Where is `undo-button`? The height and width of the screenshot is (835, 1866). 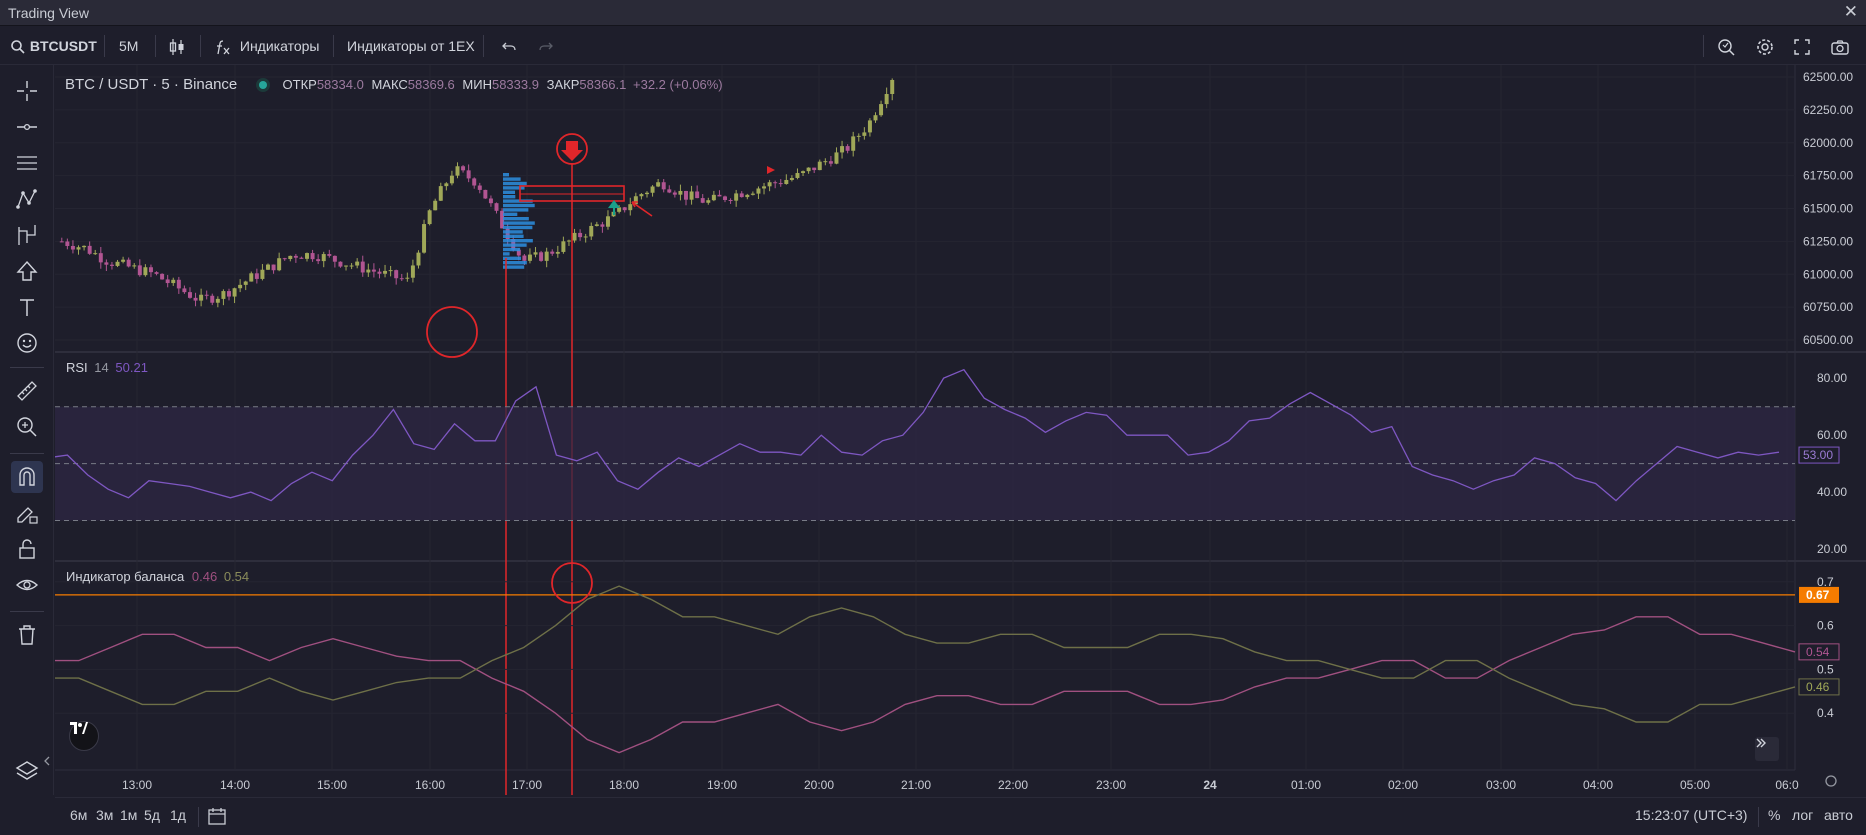
undo-button is located at coordinates (509, 46).